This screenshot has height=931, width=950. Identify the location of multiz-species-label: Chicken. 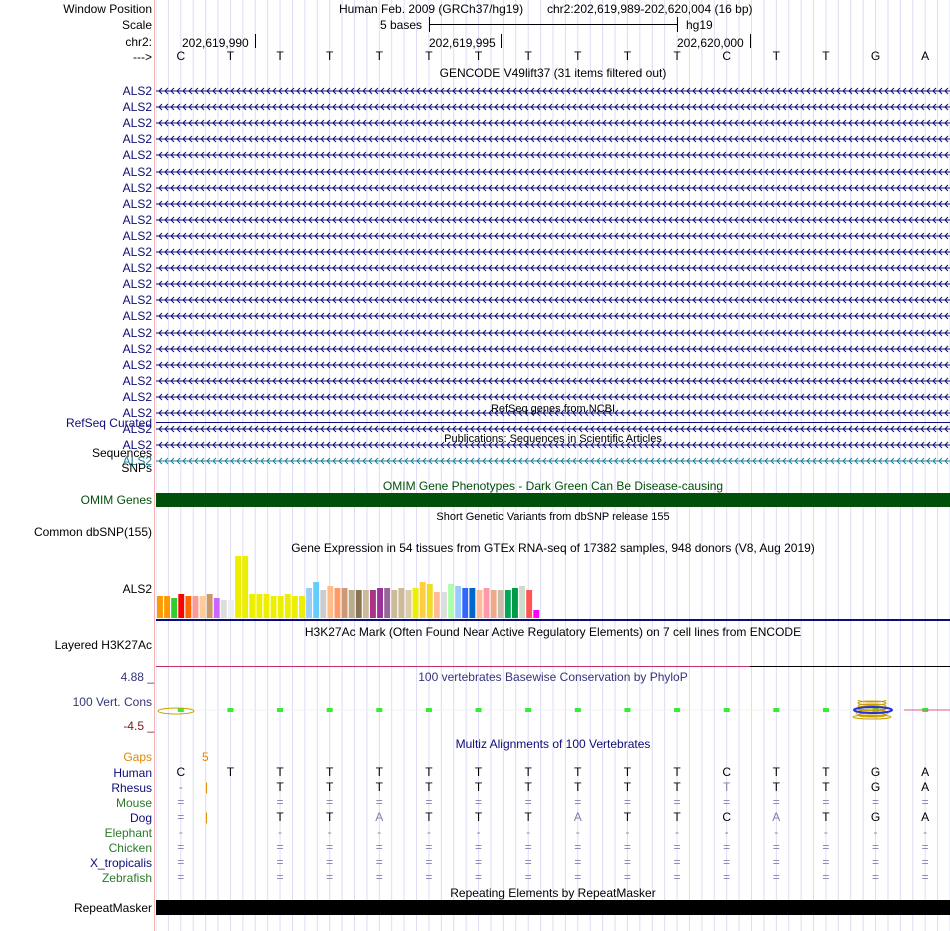
(130, 848).